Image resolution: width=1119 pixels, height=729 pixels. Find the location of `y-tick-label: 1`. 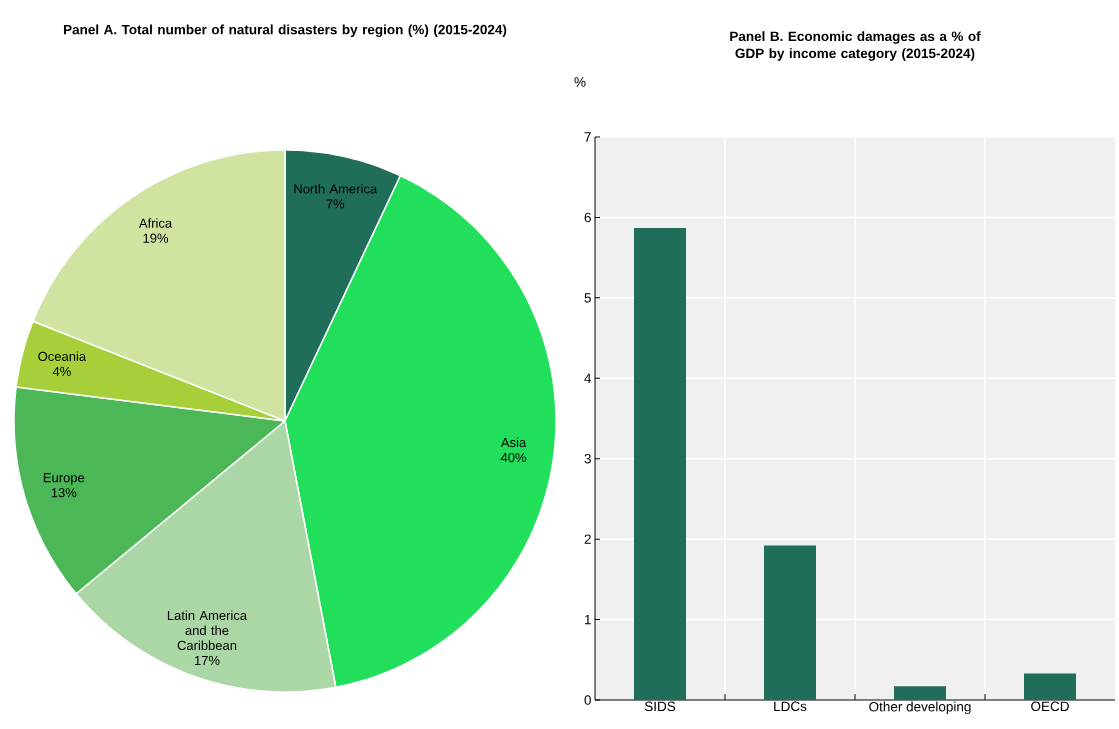

y-tick-label: 1 is located at coordinates (588, 619).